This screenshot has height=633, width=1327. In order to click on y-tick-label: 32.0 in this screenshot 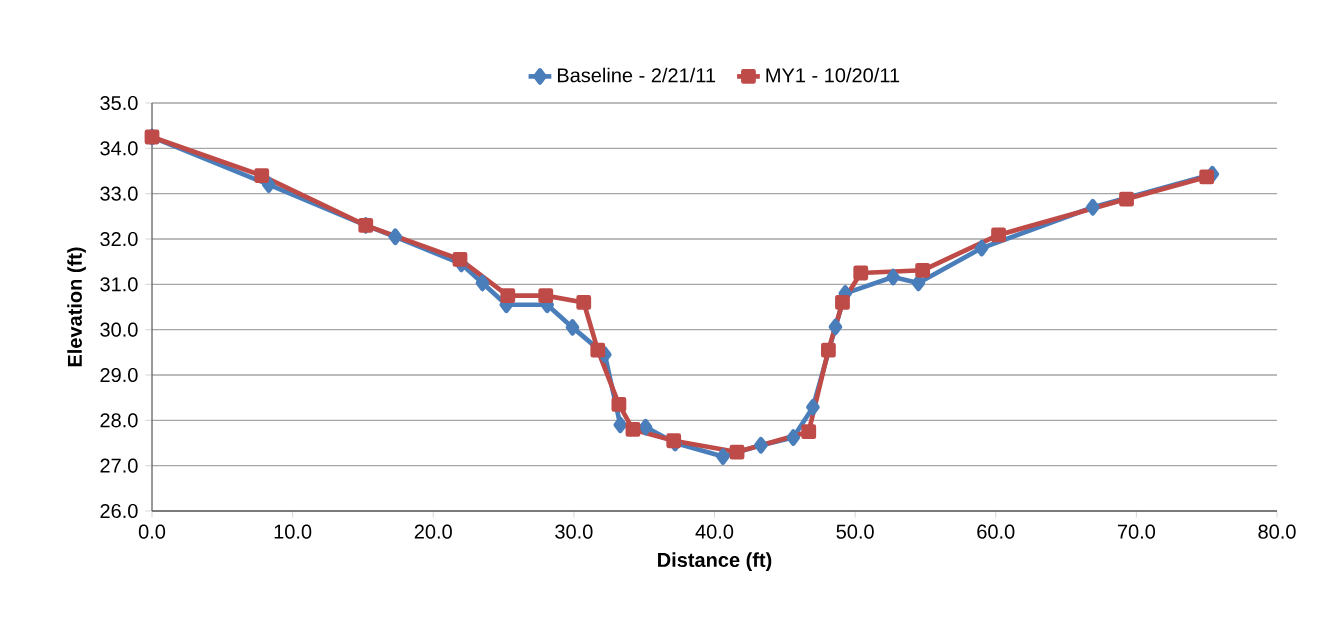, I will do `click(119, 239)`.